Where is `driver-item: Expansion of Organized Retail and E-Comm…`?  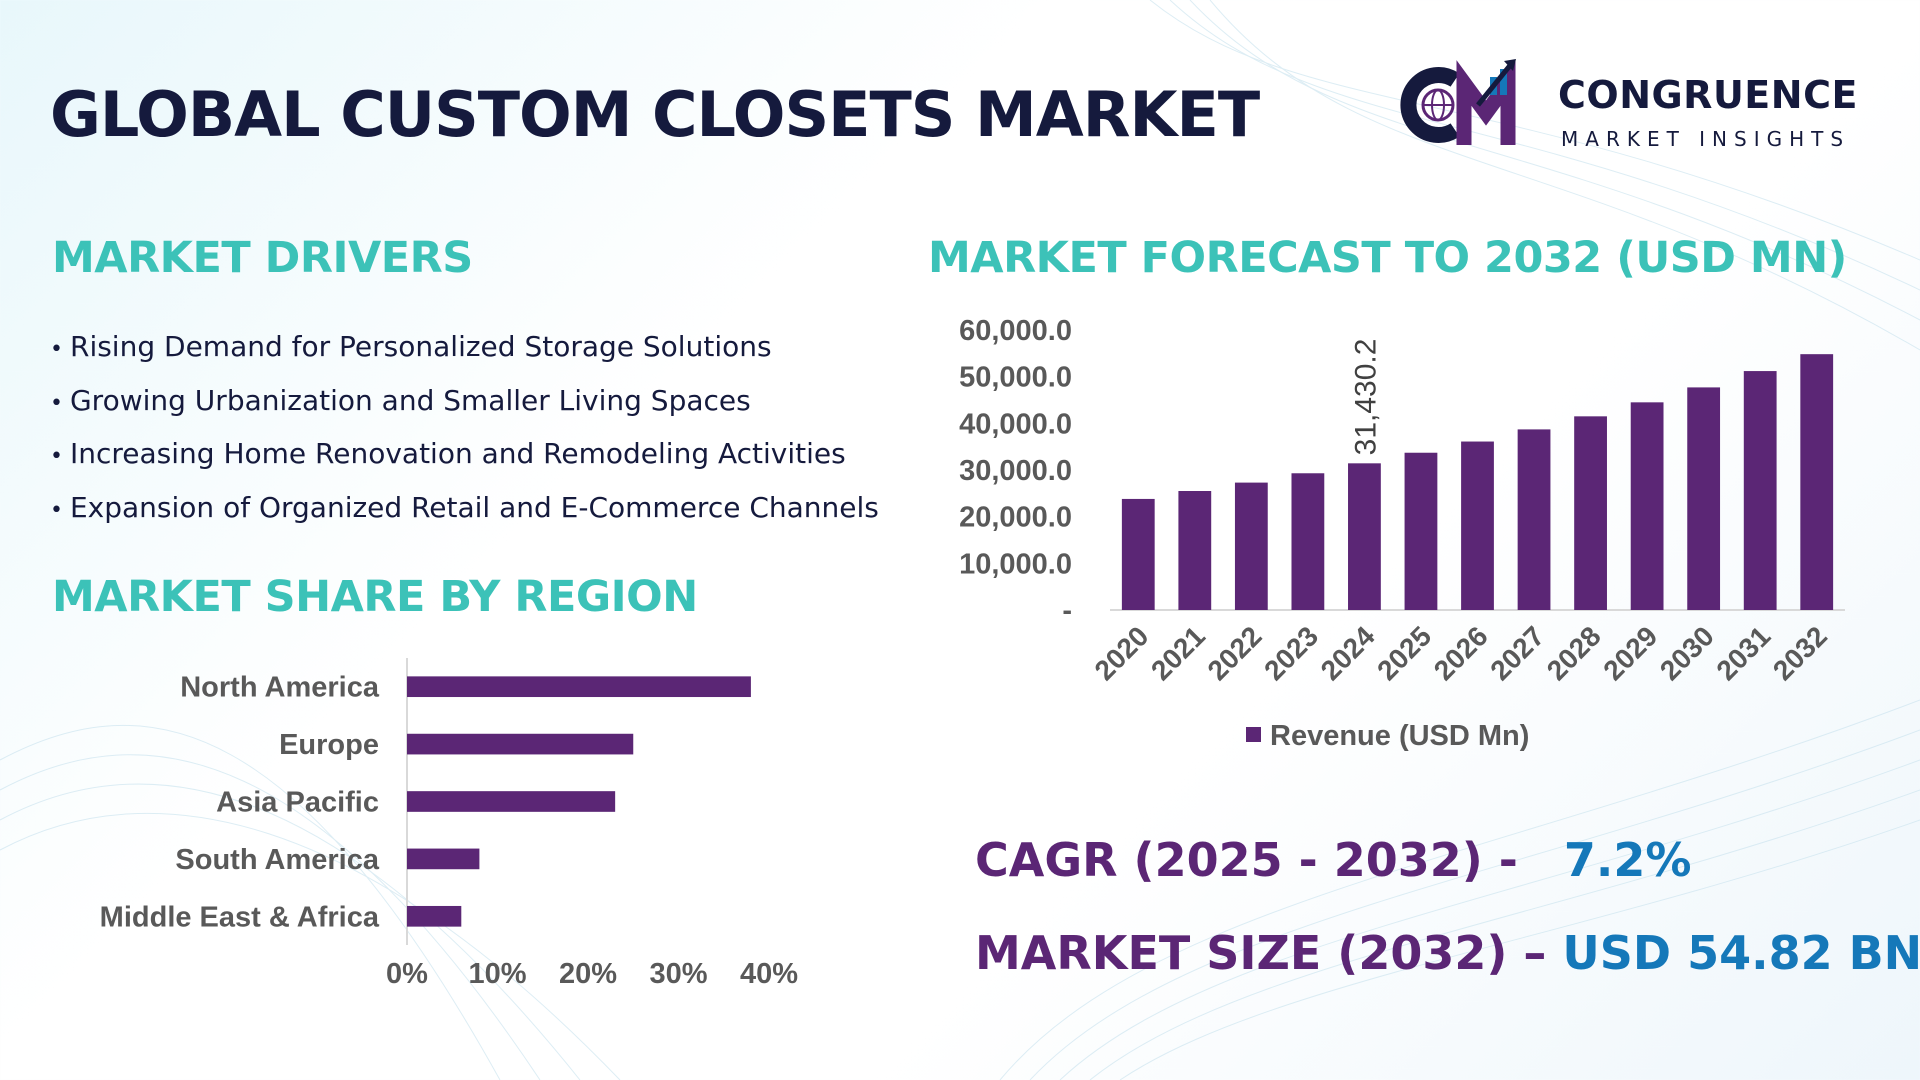 driver-item: Expansion of Organized Retail and E-Comm… is located at coordinates (464, 513).